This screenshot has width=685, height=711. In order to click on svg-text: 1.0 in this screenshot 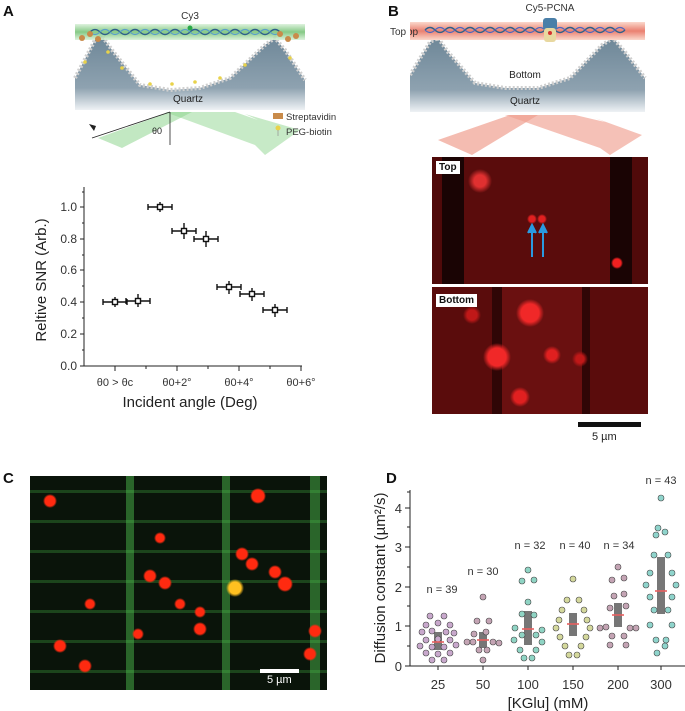, I will do `click(68, 207)`.